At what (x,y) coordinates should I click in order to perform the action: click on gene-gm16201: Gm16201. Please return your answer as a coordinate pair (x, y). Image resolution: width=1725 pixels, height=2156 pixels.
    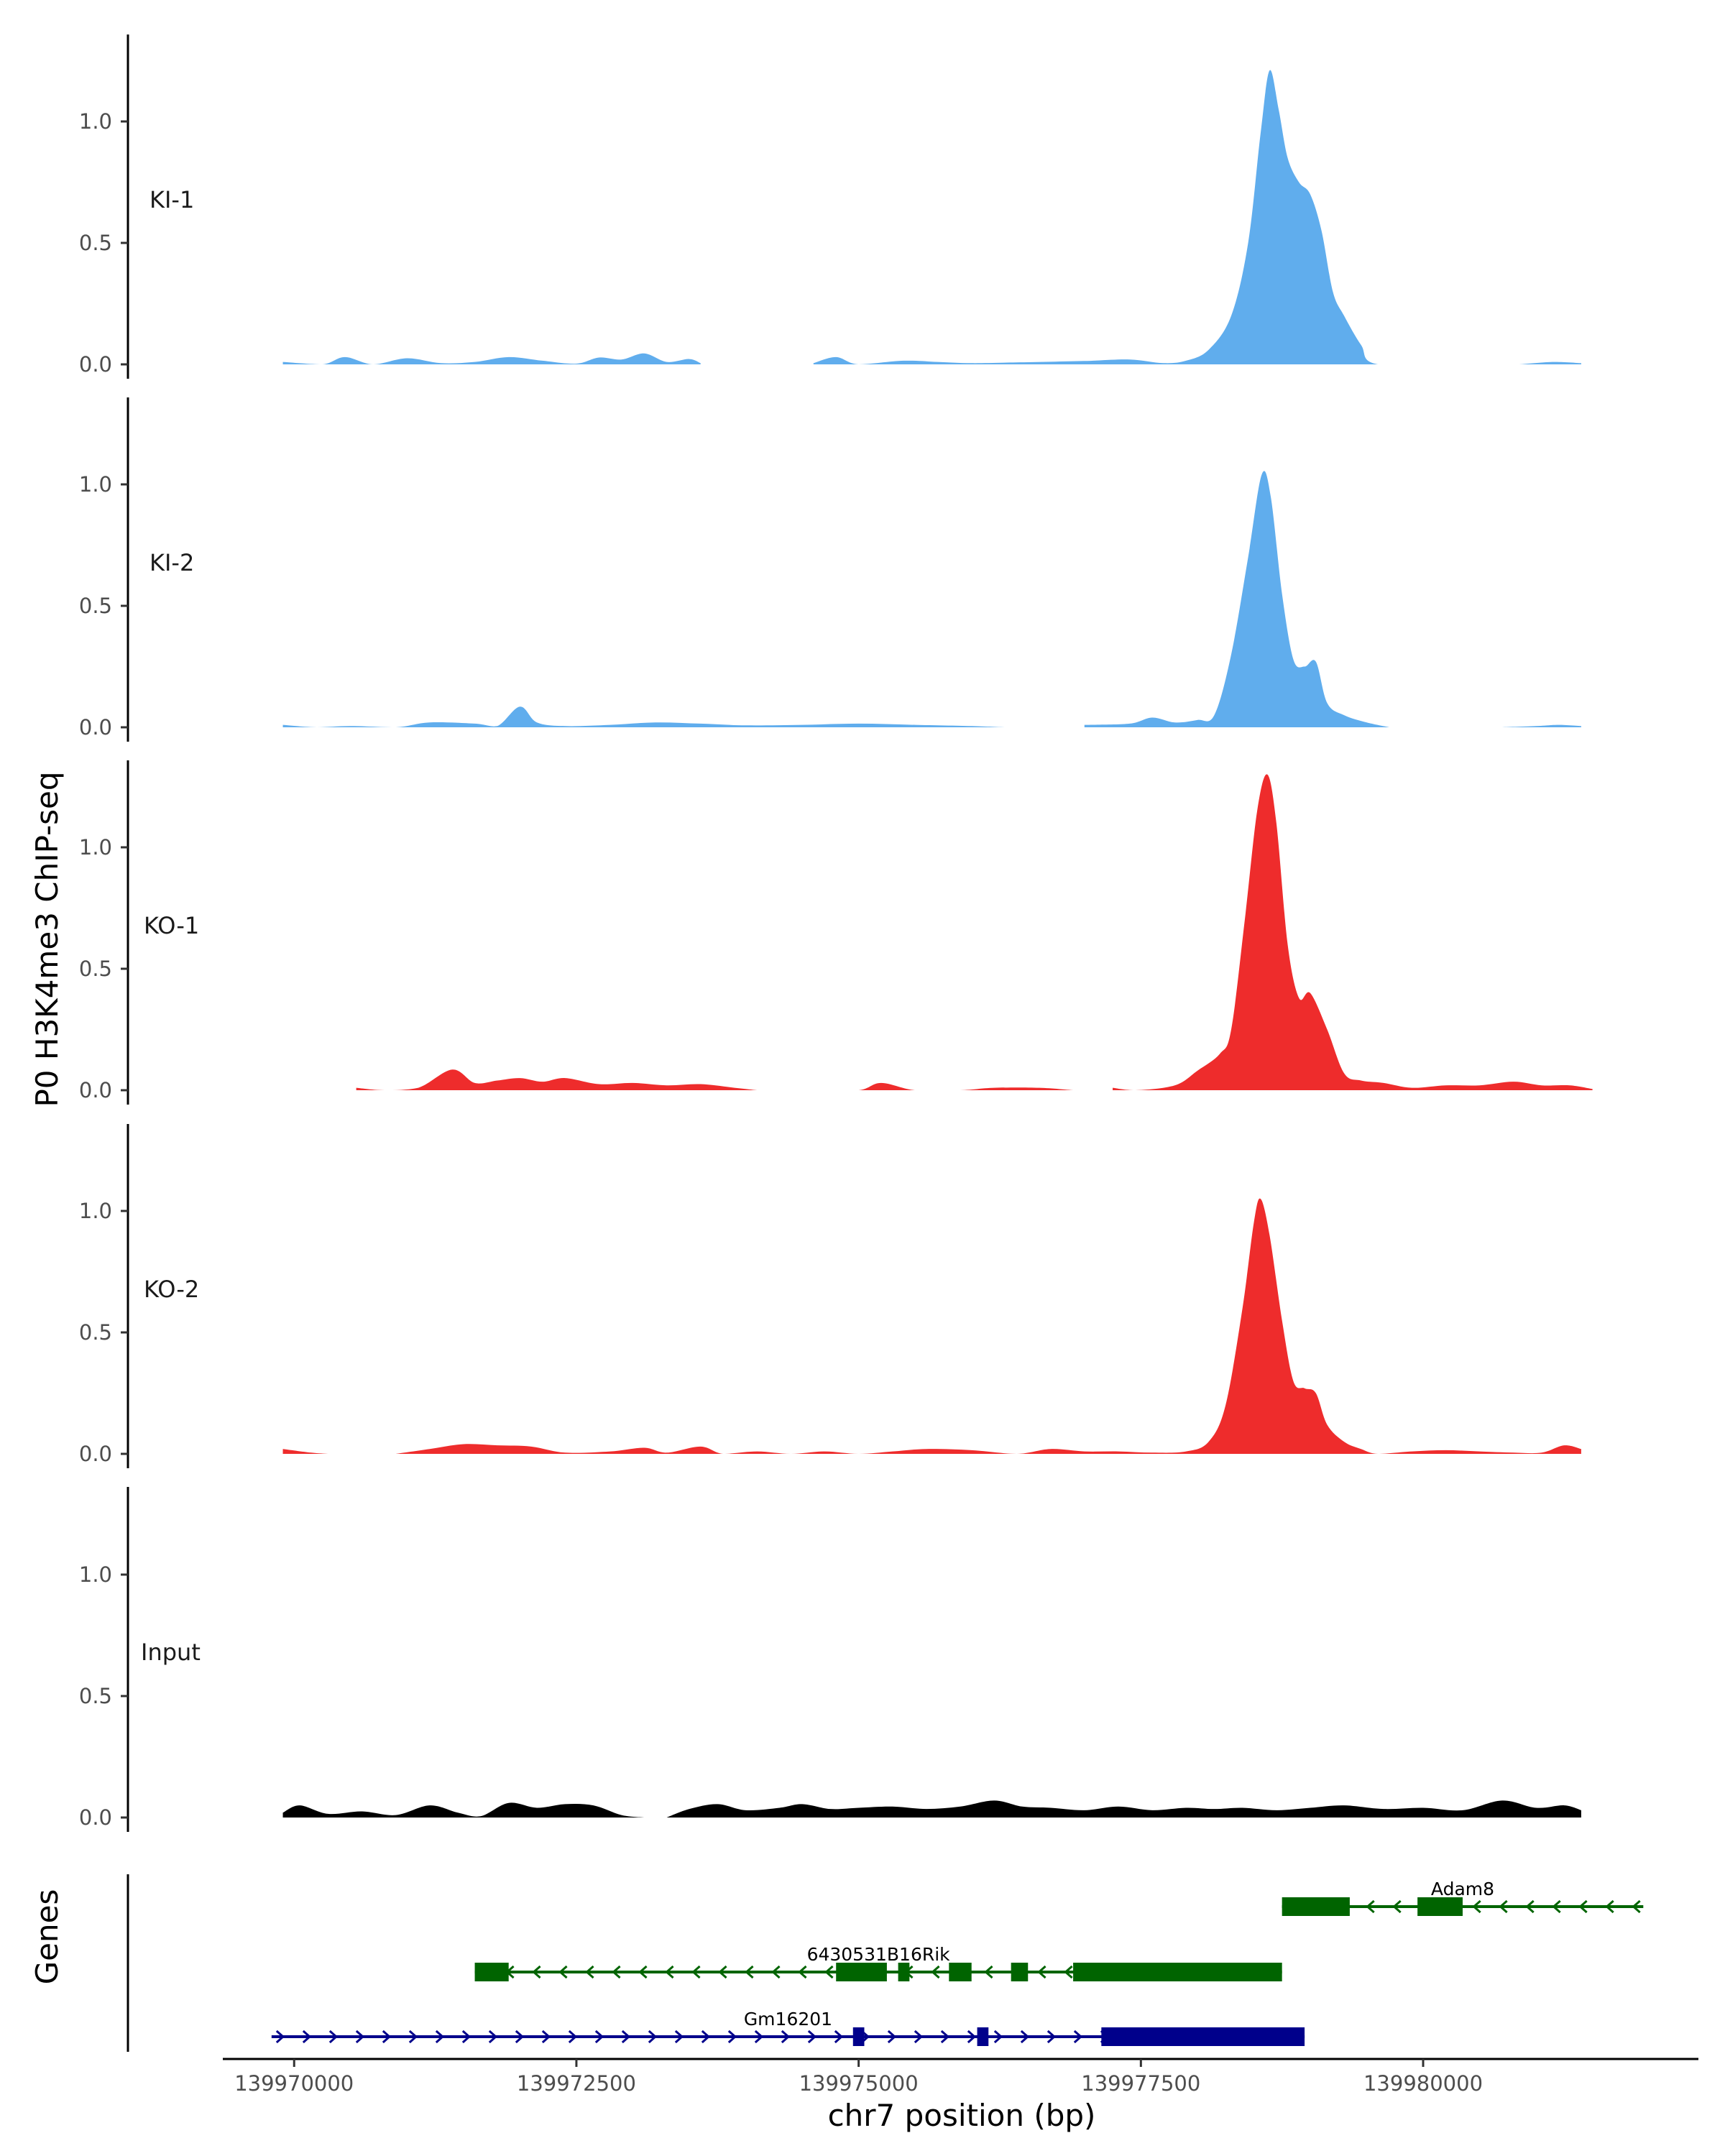
    Looking at the image, I should click on (788, 2027).